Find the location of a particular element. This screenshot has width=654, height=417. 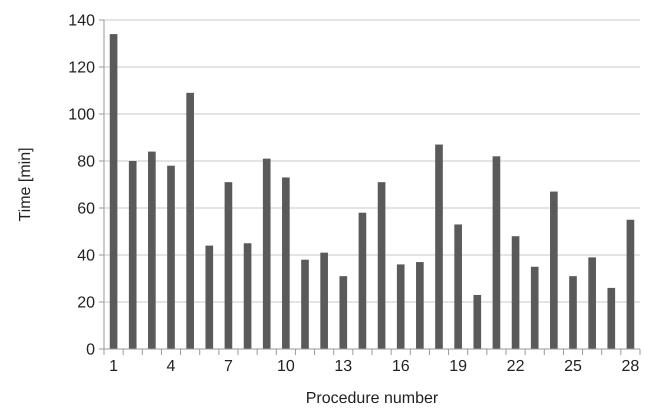

y-tick-label: 60 is located at coordinates (86, 209).